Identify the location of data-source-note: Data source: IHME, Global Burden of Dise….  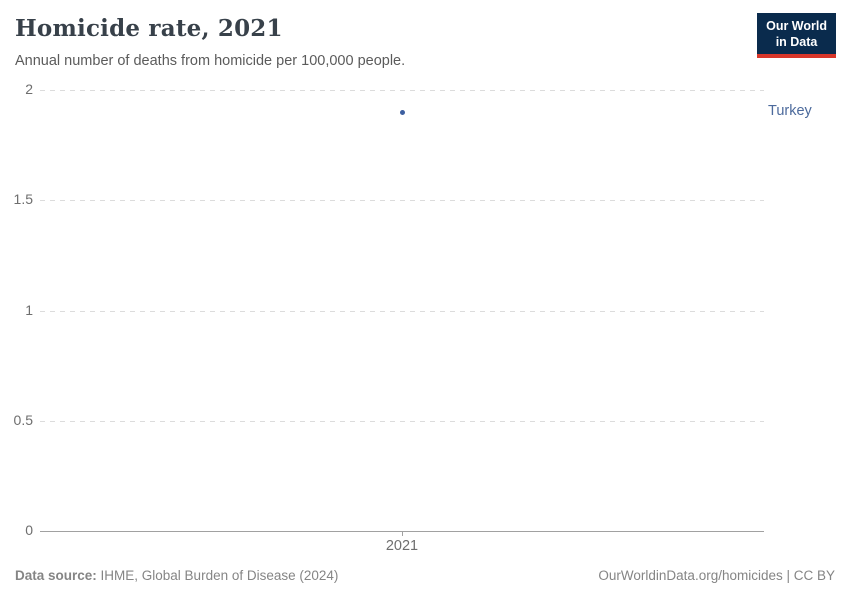
(176, 575).